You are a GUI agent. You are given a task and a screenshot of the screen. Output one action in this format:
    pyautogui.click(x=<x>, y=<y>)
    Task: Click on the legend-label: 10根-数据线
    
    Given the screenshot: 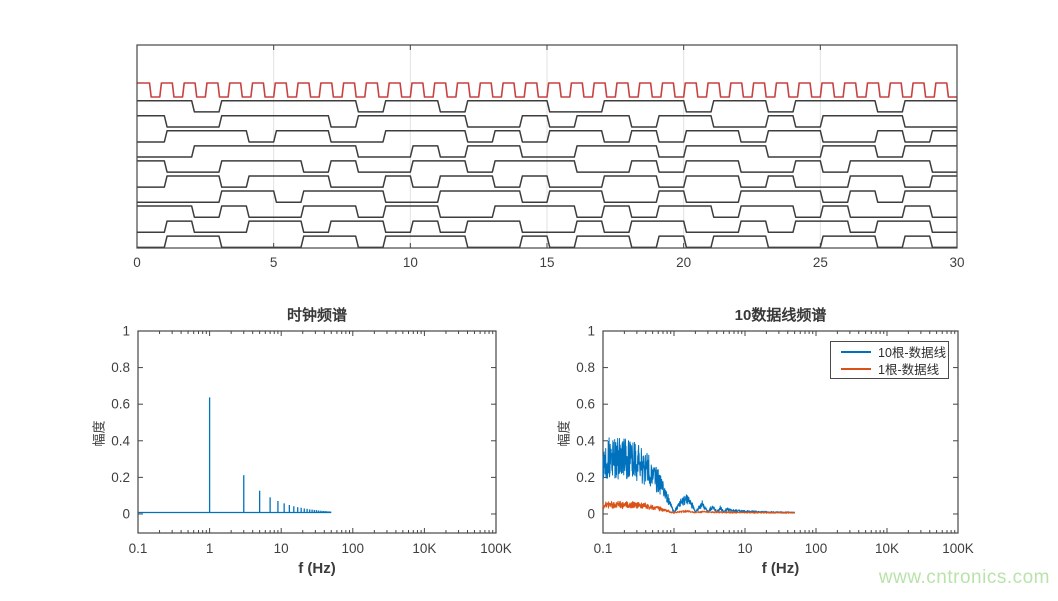 What is the action you would take?
    pyautogui.click(x=912, y=353)
    